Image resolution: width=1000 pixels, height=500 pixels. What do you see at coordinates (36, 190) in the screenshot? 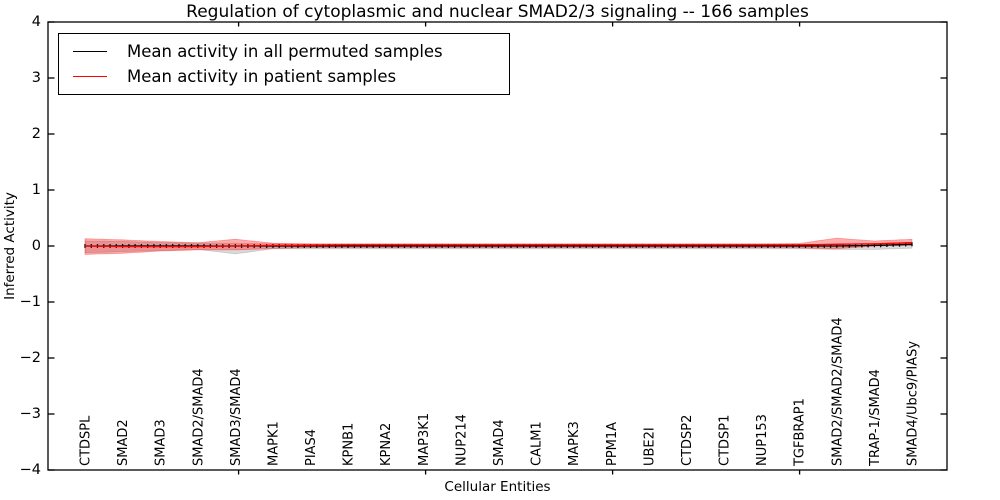
I see `y-tick-label: 1` at bounding box center [36, 190].